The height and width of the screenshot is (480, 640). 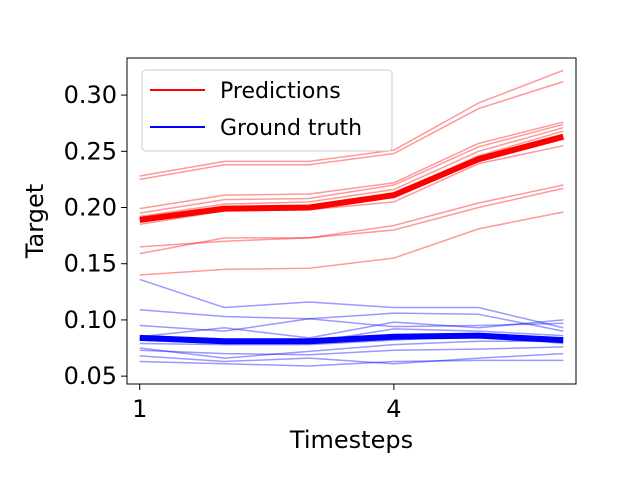 I want to click on y-tick-label: 0.15, so click(x=90, y=264).